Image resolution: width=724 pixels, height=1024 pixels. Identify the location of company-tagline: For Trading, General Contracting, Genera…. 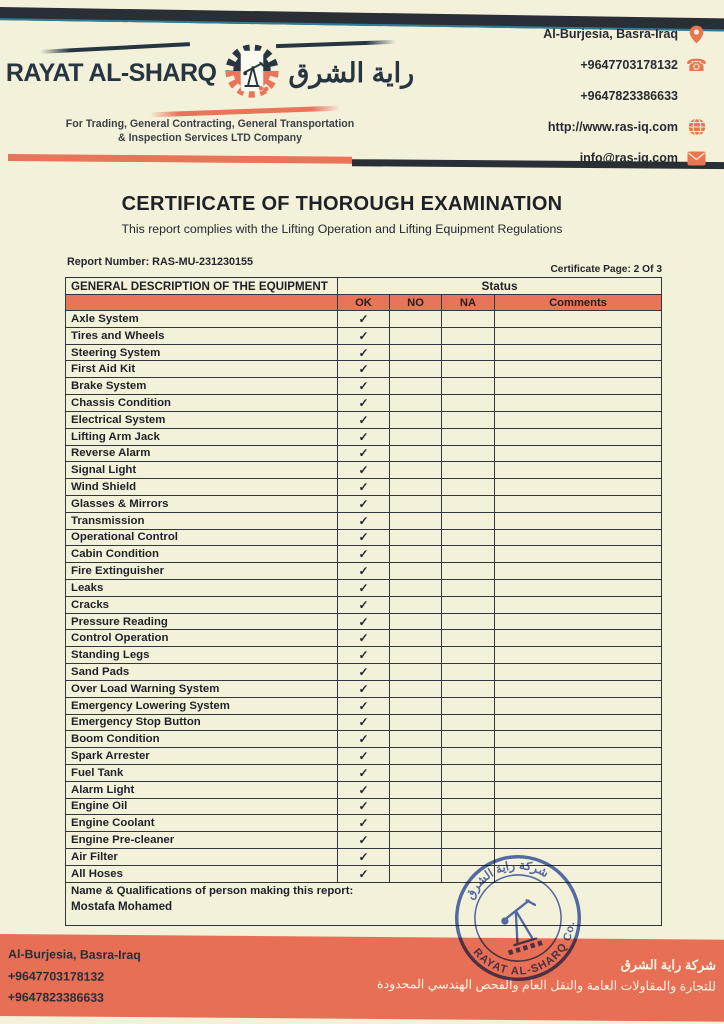
(210, 131).